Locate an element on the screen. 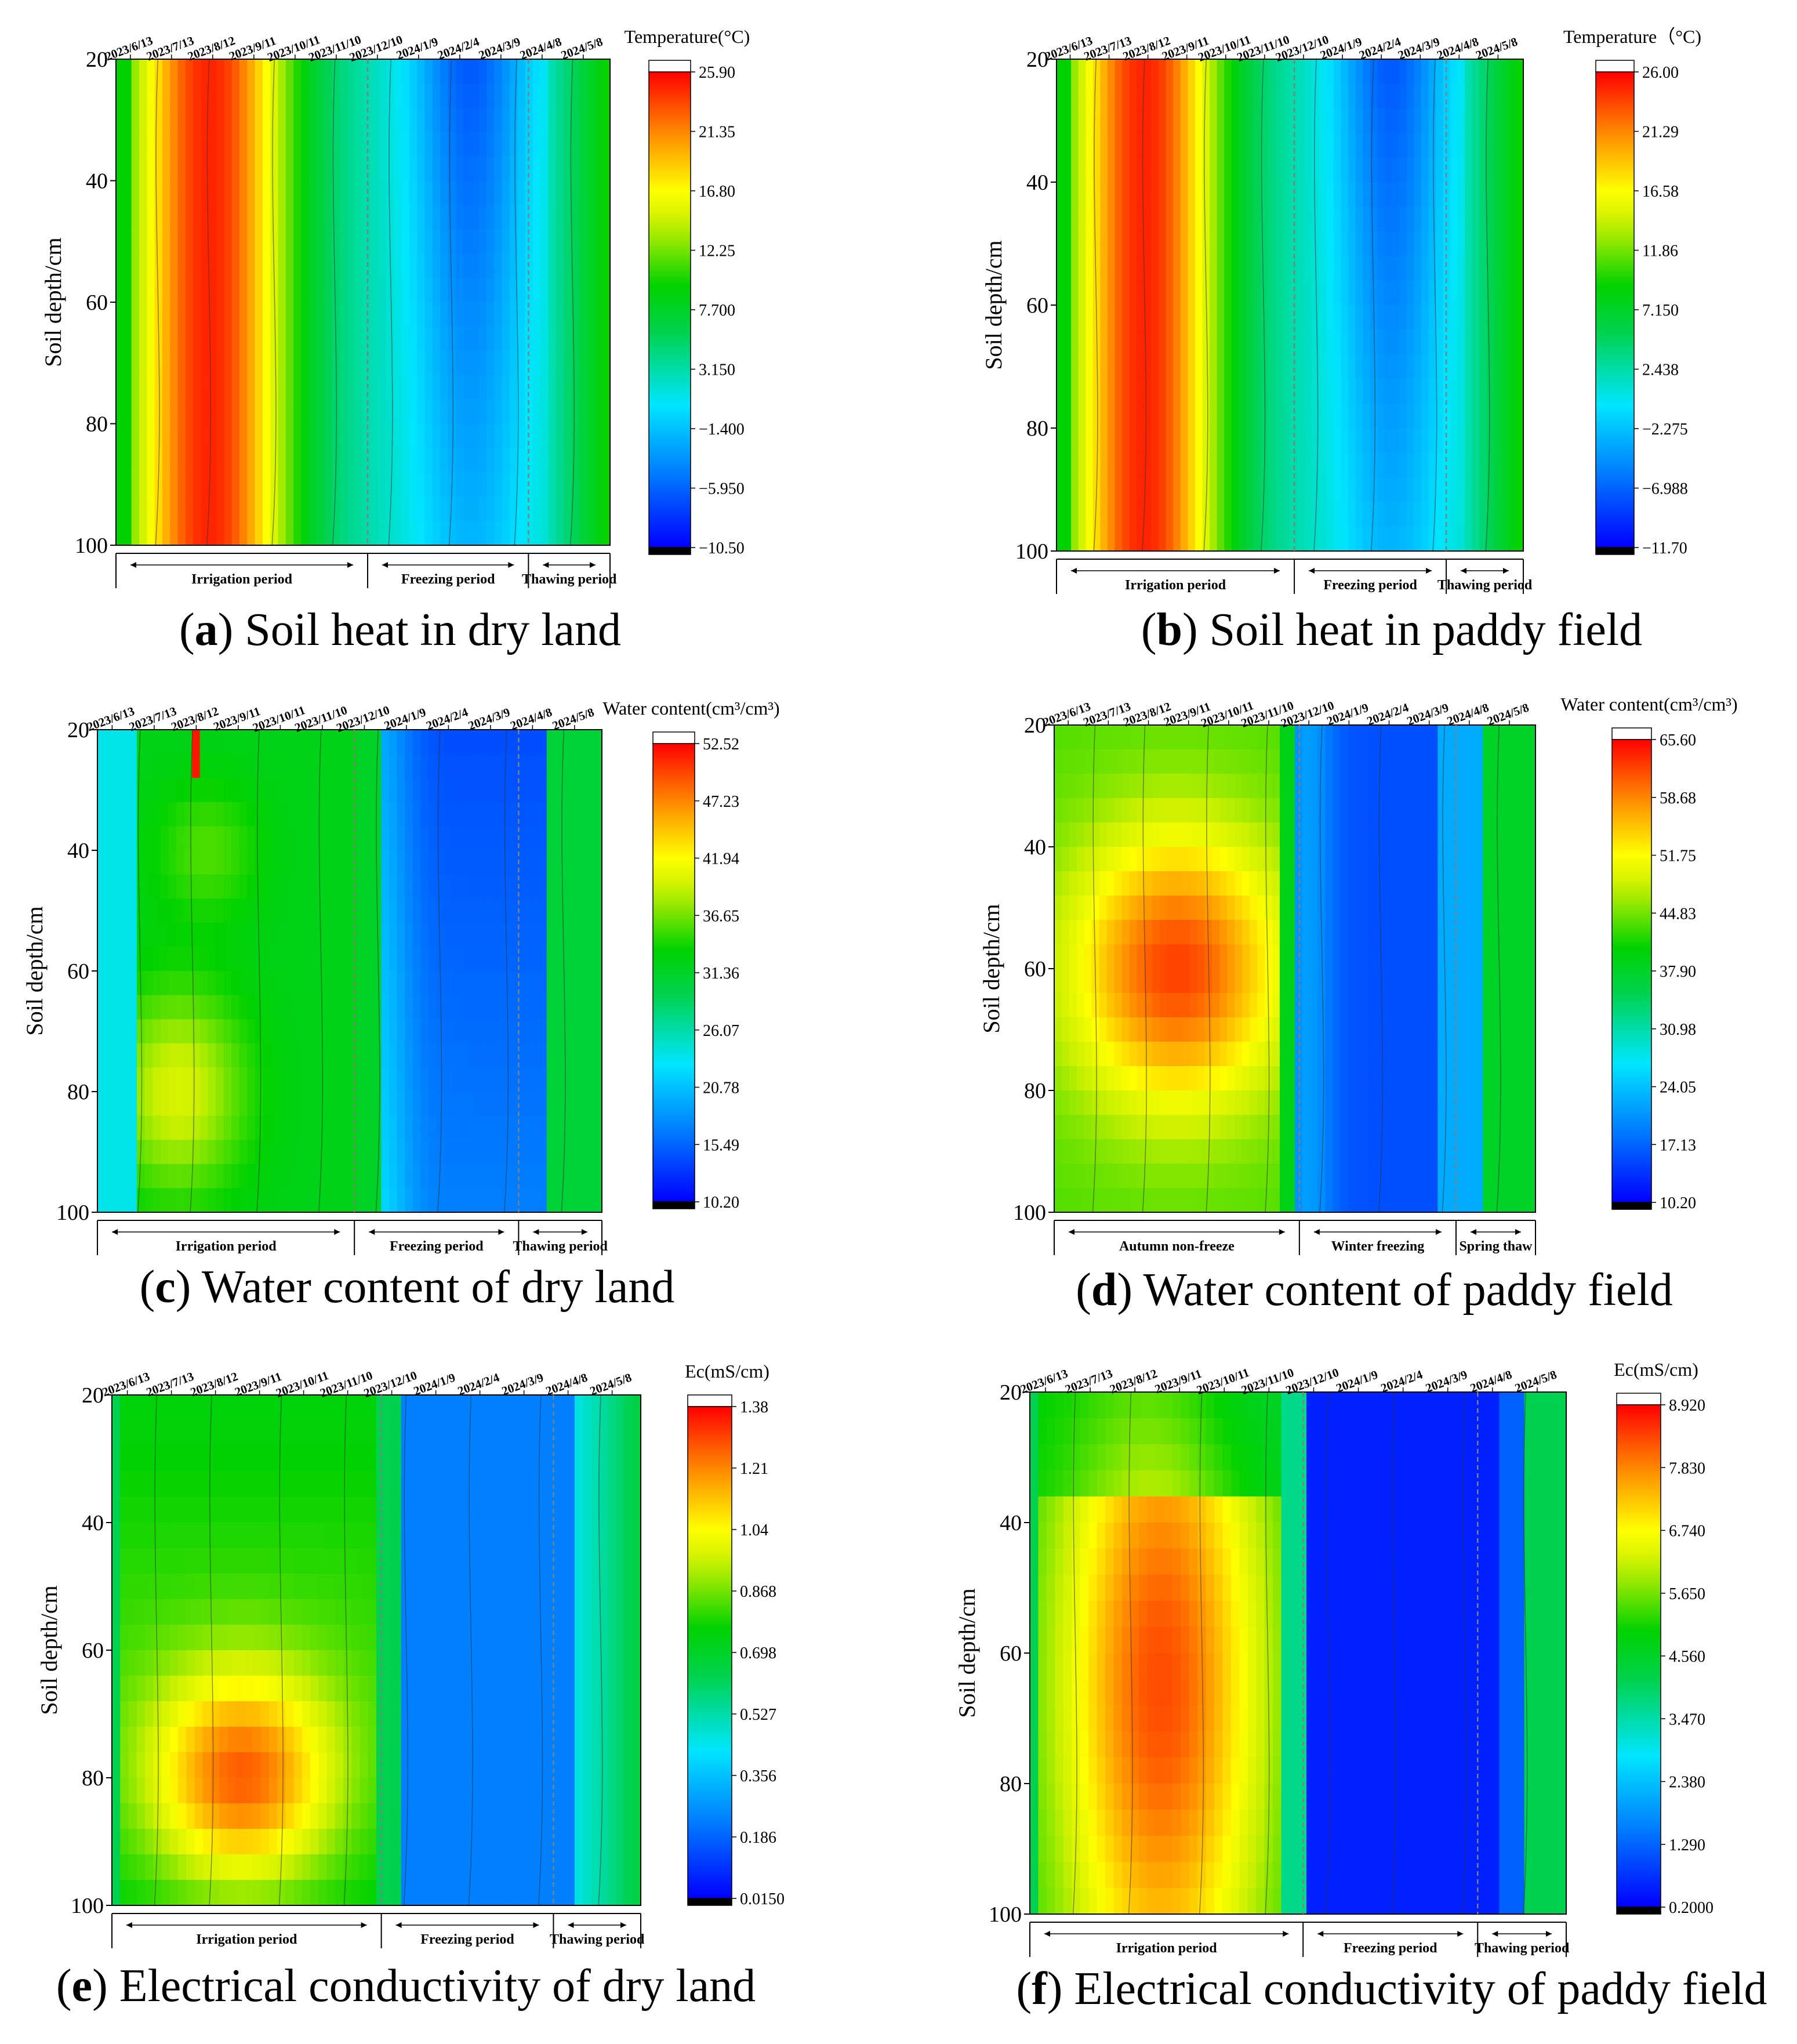 The image size is (1797, 2044). colorbar-label: 2.438 is located at coordinates (1661, 370).